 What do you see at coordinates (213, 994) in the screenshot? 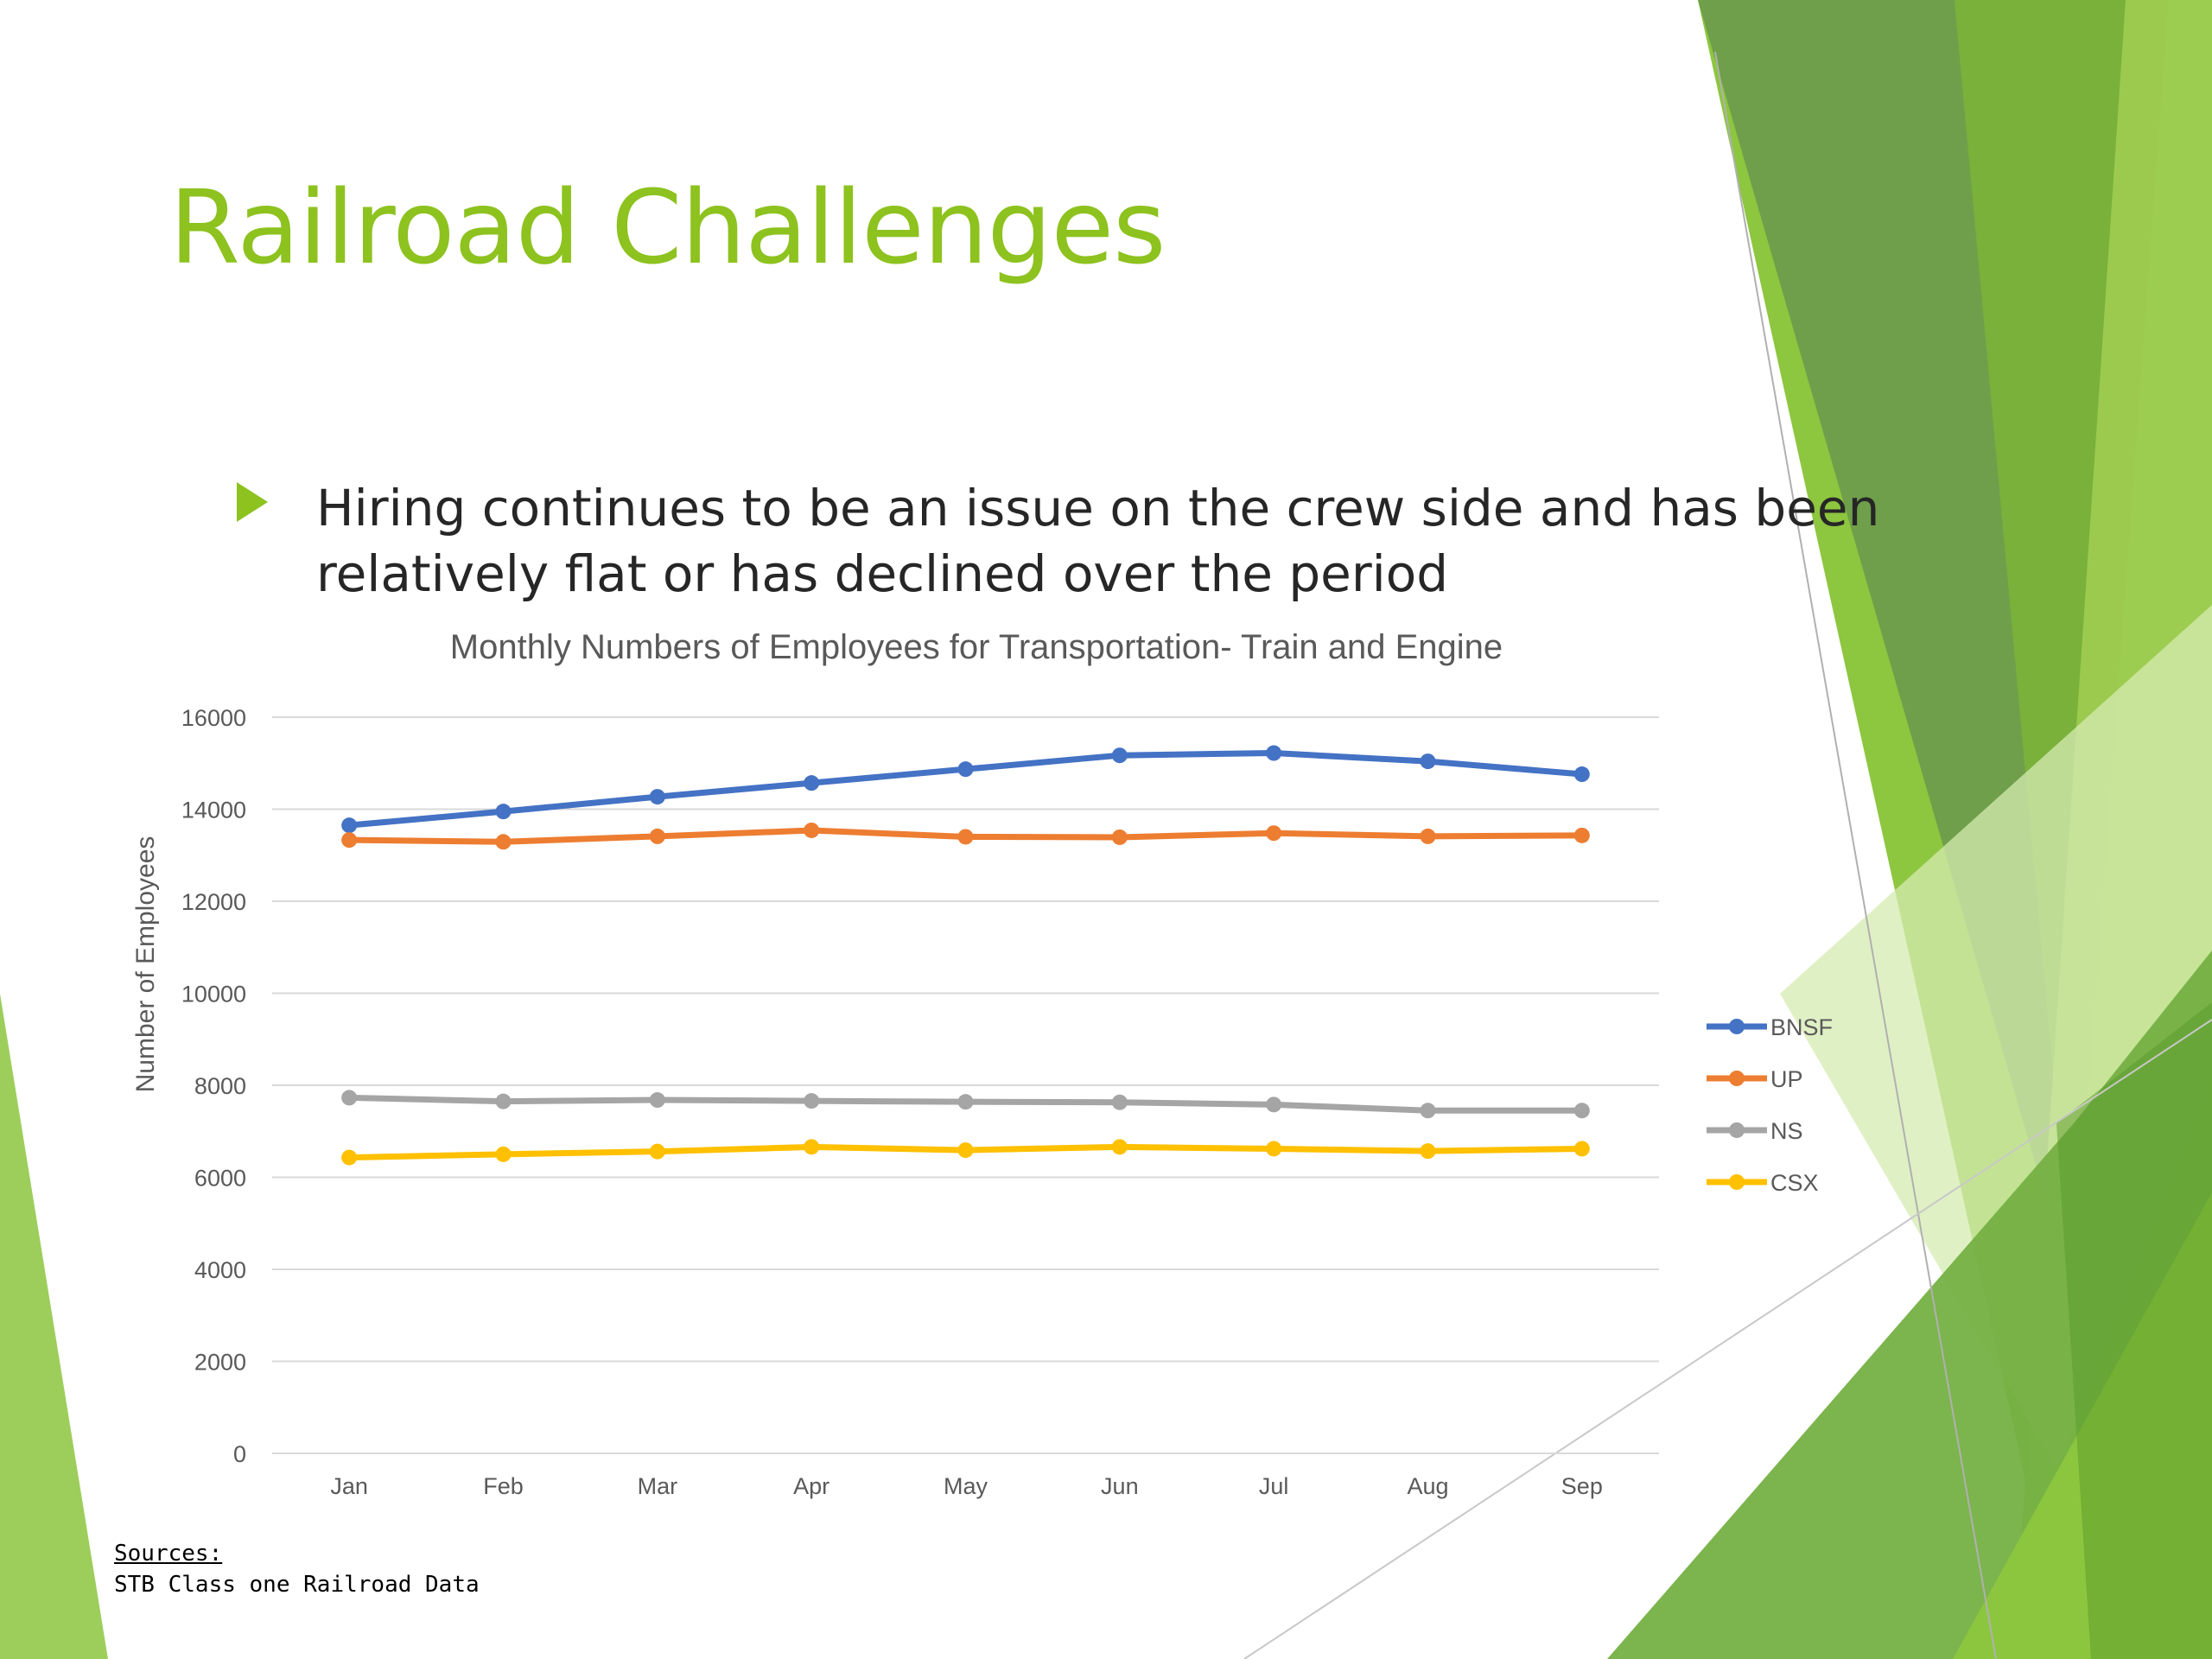
I see `y-tick-label: 10000` at bounding box center [213, 994].